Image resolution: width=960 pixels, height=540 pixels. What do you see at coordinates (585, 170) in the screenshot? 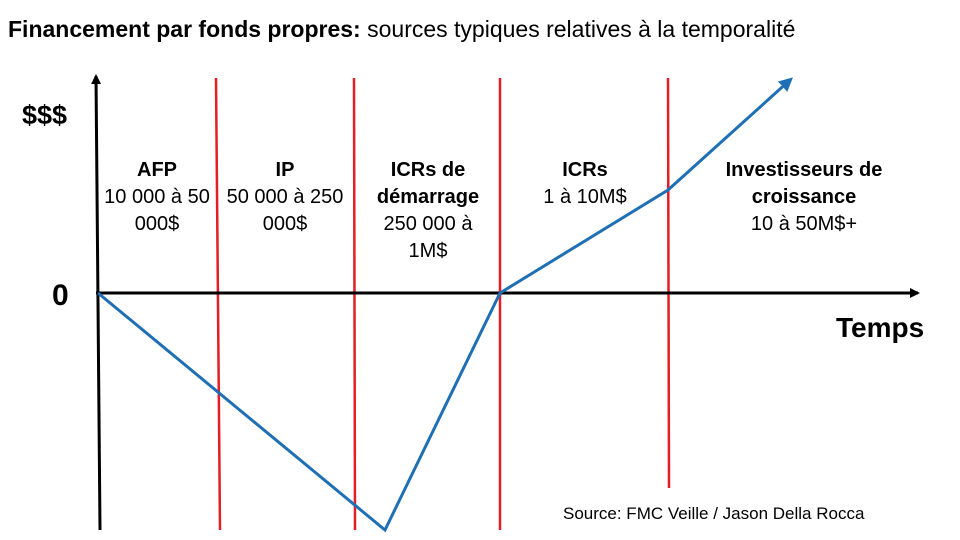
I see `stage-name: ICRs` at bounding box center [585, 170].